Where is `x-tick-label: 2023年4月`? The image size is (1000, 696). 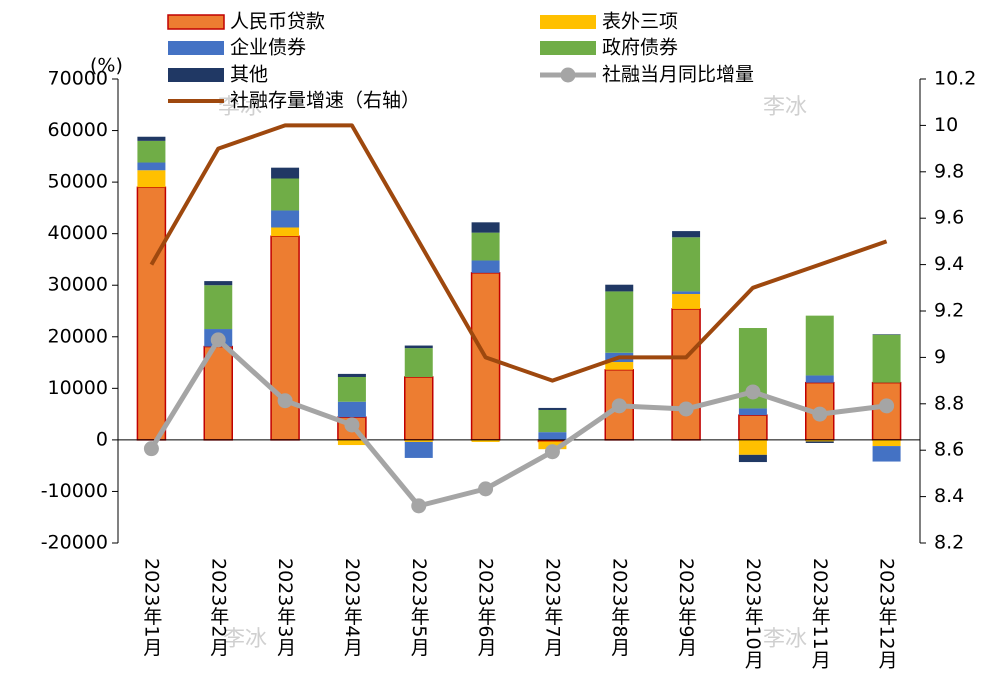
x-tick-label: 2023年4月 is located at coordinates (352, 607).